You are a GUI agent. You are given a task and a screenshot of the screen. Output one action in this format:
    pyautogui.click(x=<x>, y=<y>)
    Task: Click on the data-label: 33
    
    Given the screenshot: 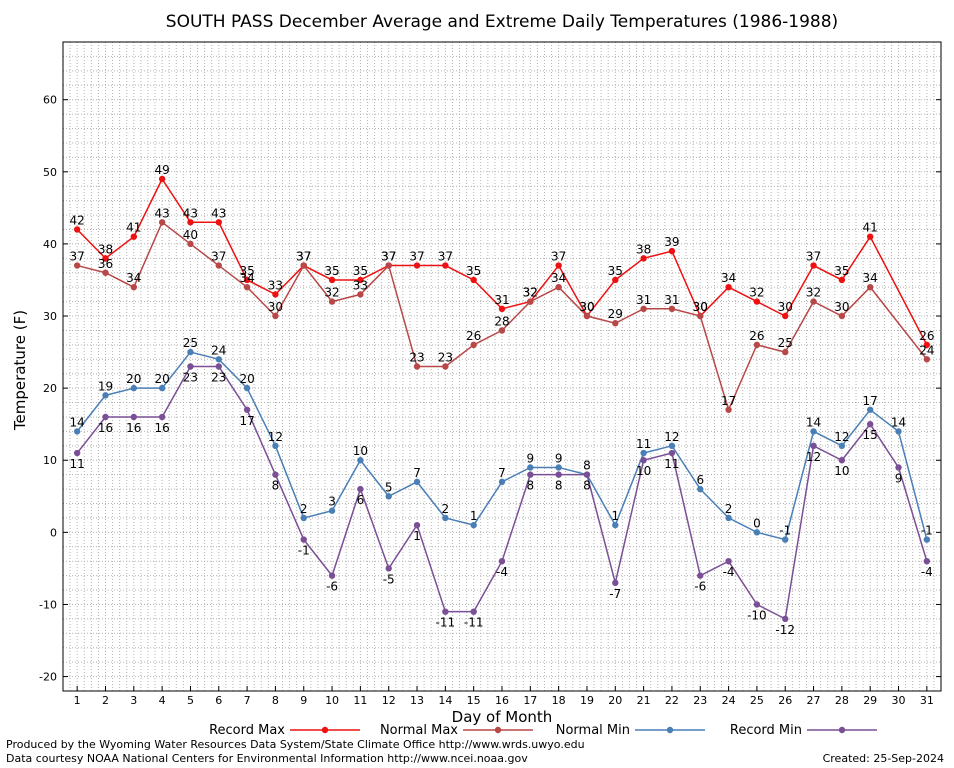 What is the action you would take?
    pyautogui.click(x=275, y=285)
    